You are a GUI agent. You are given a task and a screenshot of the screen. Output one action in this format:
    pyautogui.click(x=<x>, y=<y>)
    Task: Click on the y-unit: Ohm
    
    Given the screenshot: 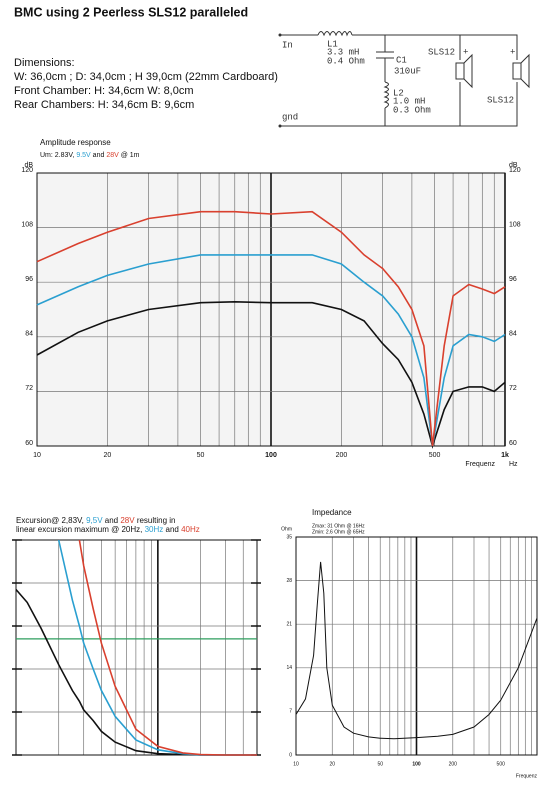 What is the action you would take?
    pyautogui.click(x=286, y=529)
    